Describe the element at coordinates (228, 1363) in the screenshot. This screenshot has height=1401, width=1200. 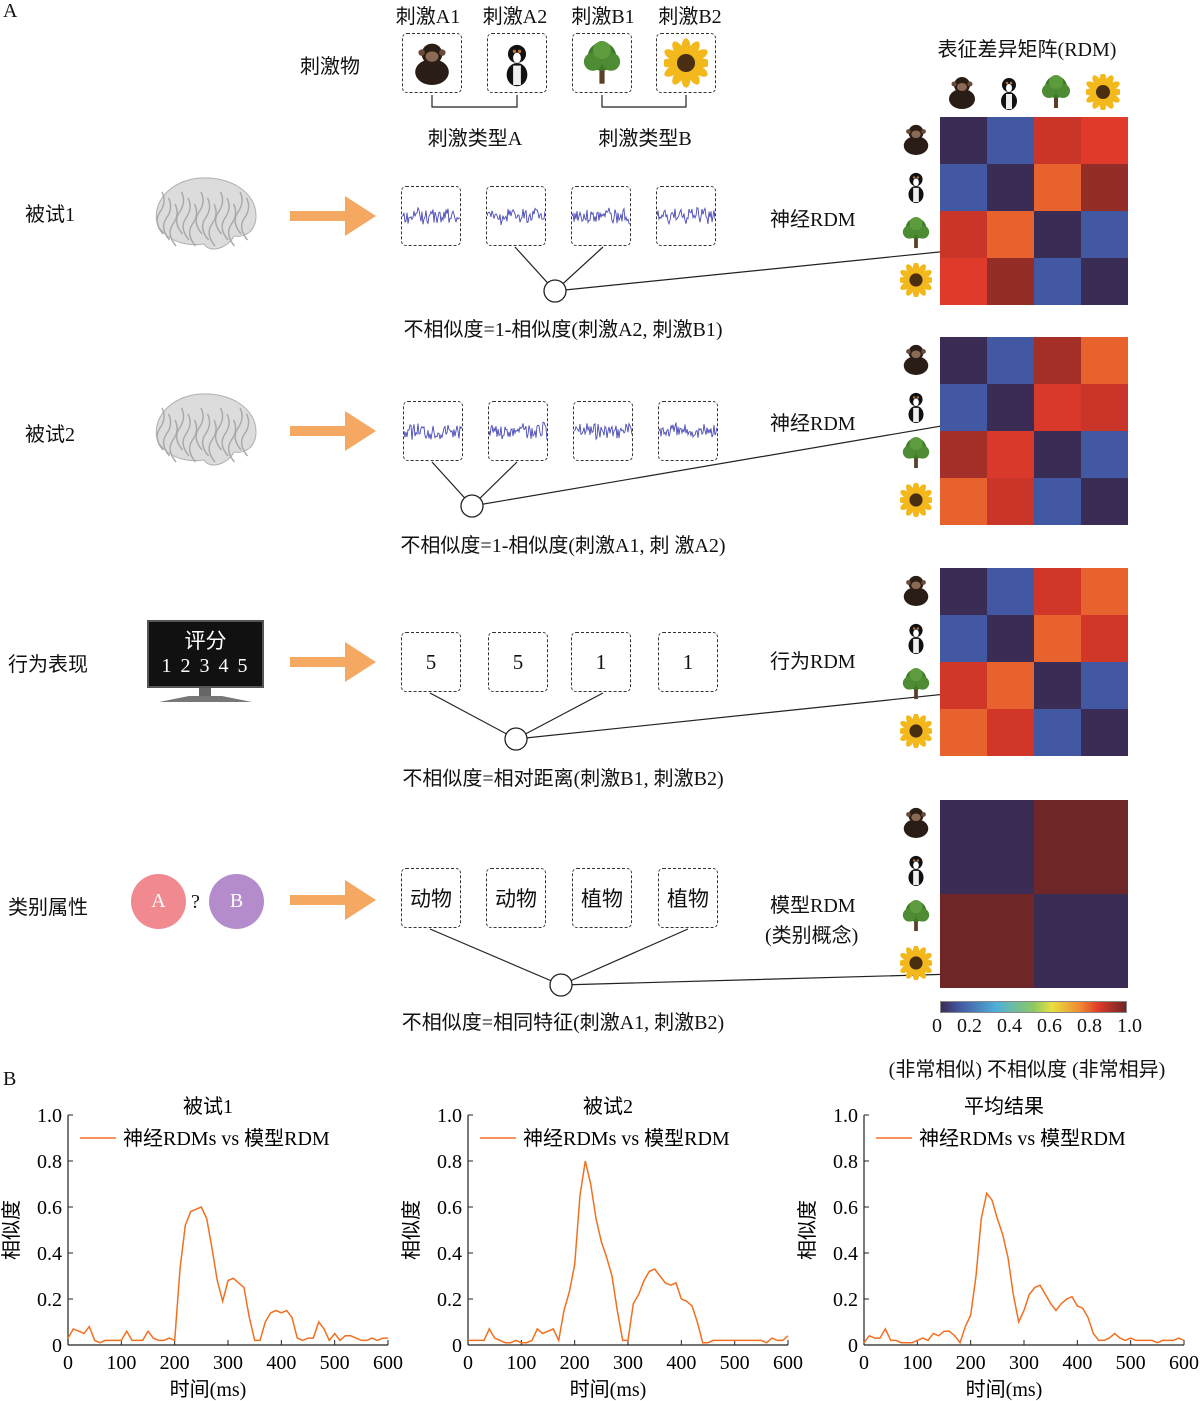
I see `x-tick-label: 300` at that location.